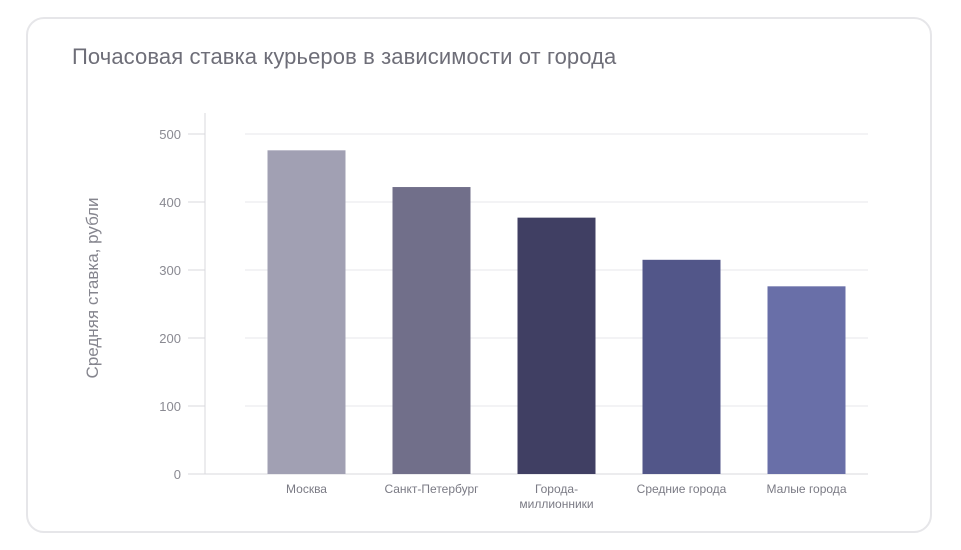  What do you see at coordinates (170, 406) in the screenshot?
I see `y-tick-label: 100` at bounding box center [170, 406].